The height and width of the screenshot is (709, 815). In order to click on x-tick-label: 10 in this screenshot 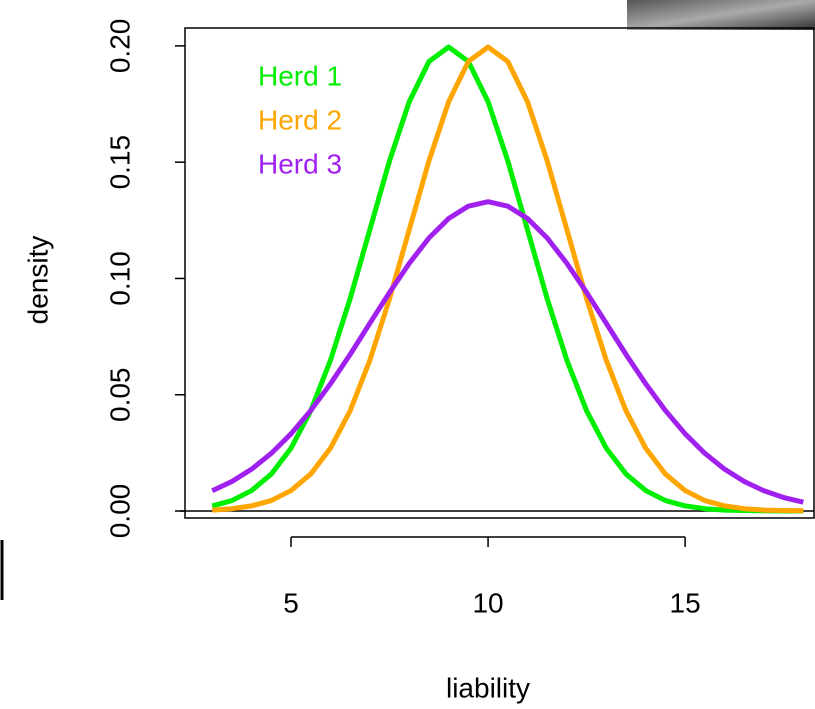, I will do `click(487, 602)`.